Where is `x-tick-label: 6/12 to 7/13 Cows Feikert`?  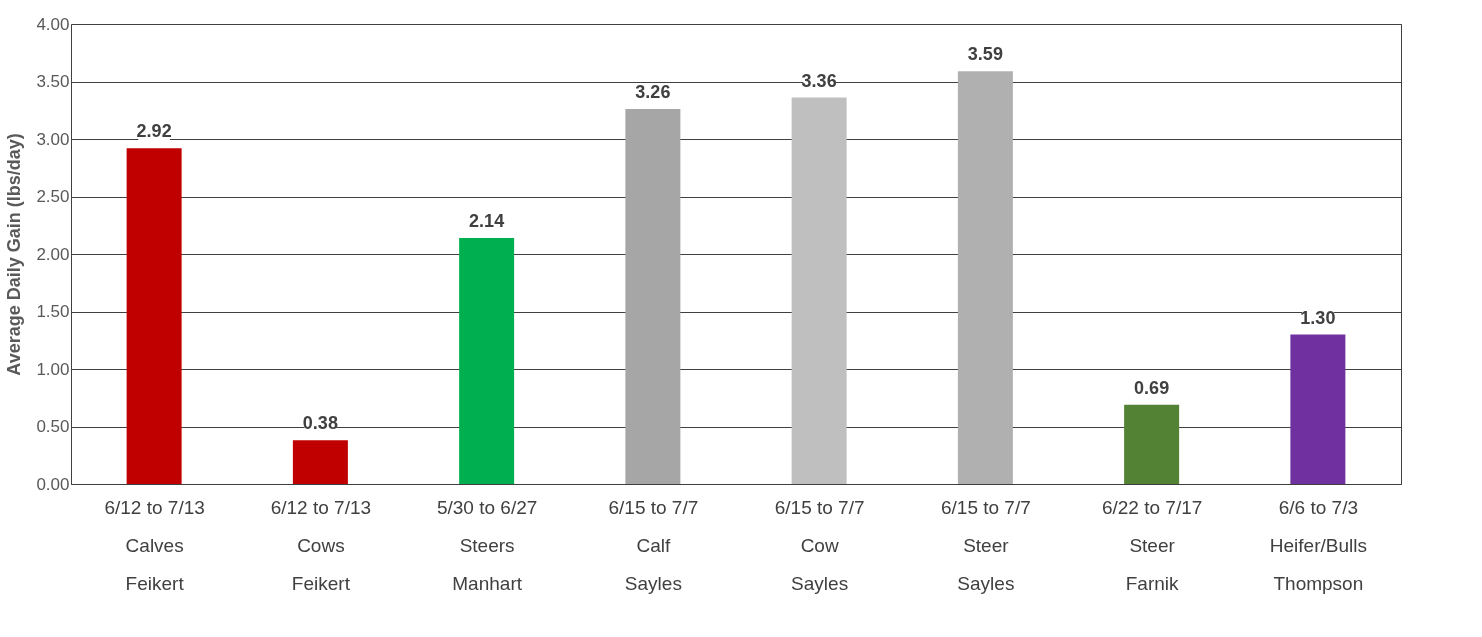
x-tick-label: 6/12 to 7/13 Cows Feikert is located at coordinates (321, 545).